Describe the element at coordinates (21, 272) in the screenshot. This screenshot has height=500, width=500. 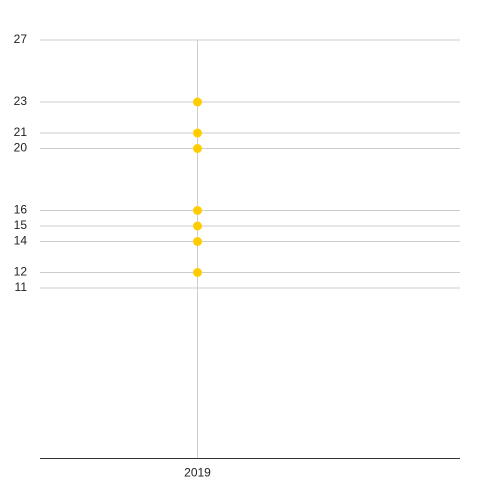
I see `y-tick-label: 12` at that location.